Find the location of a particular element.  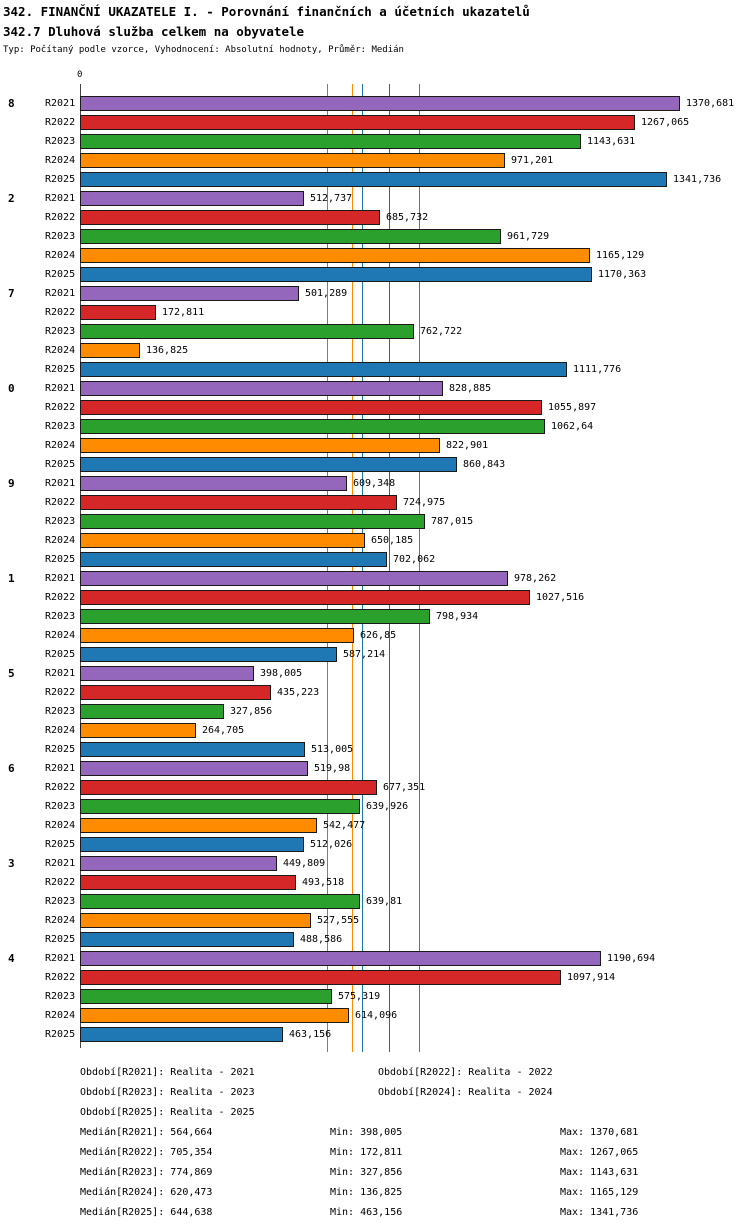

bar-6-R2022 is located at coordinates (228, 787).